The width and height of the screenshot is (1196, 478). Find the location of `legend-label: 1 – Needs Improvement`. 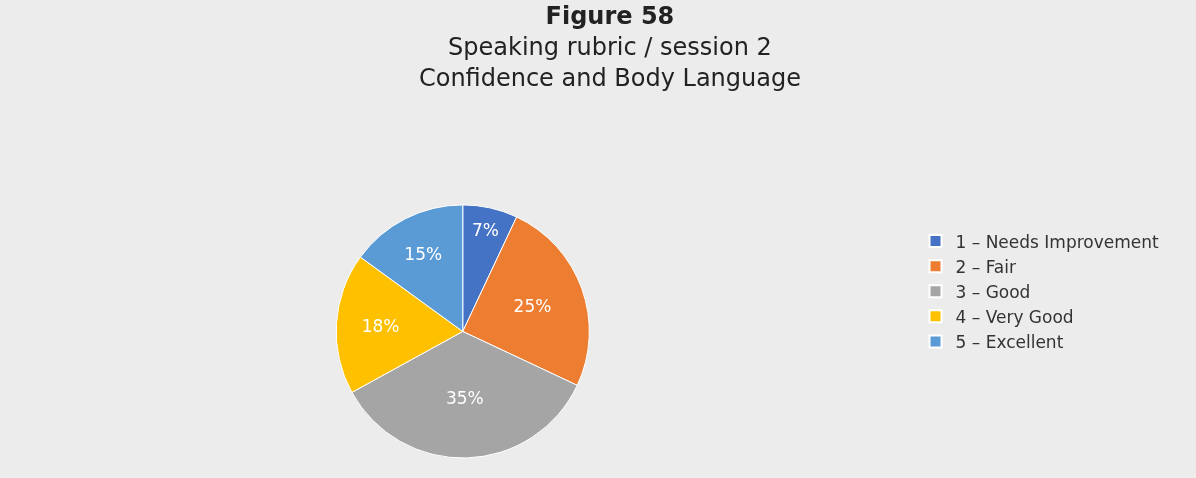

legend-label: 1 – Needs Improvement is located at coordinates (1057, 241).